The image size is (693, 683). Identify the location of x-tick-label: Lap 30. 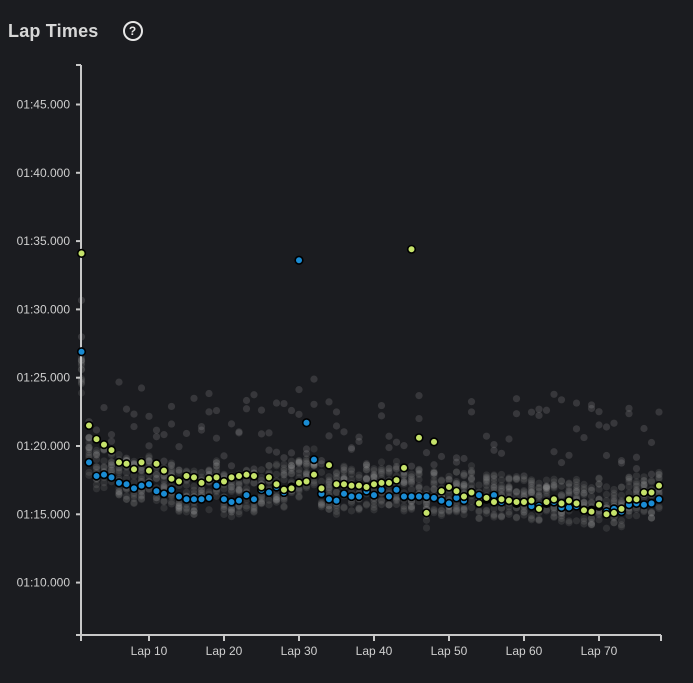
(299, 651).